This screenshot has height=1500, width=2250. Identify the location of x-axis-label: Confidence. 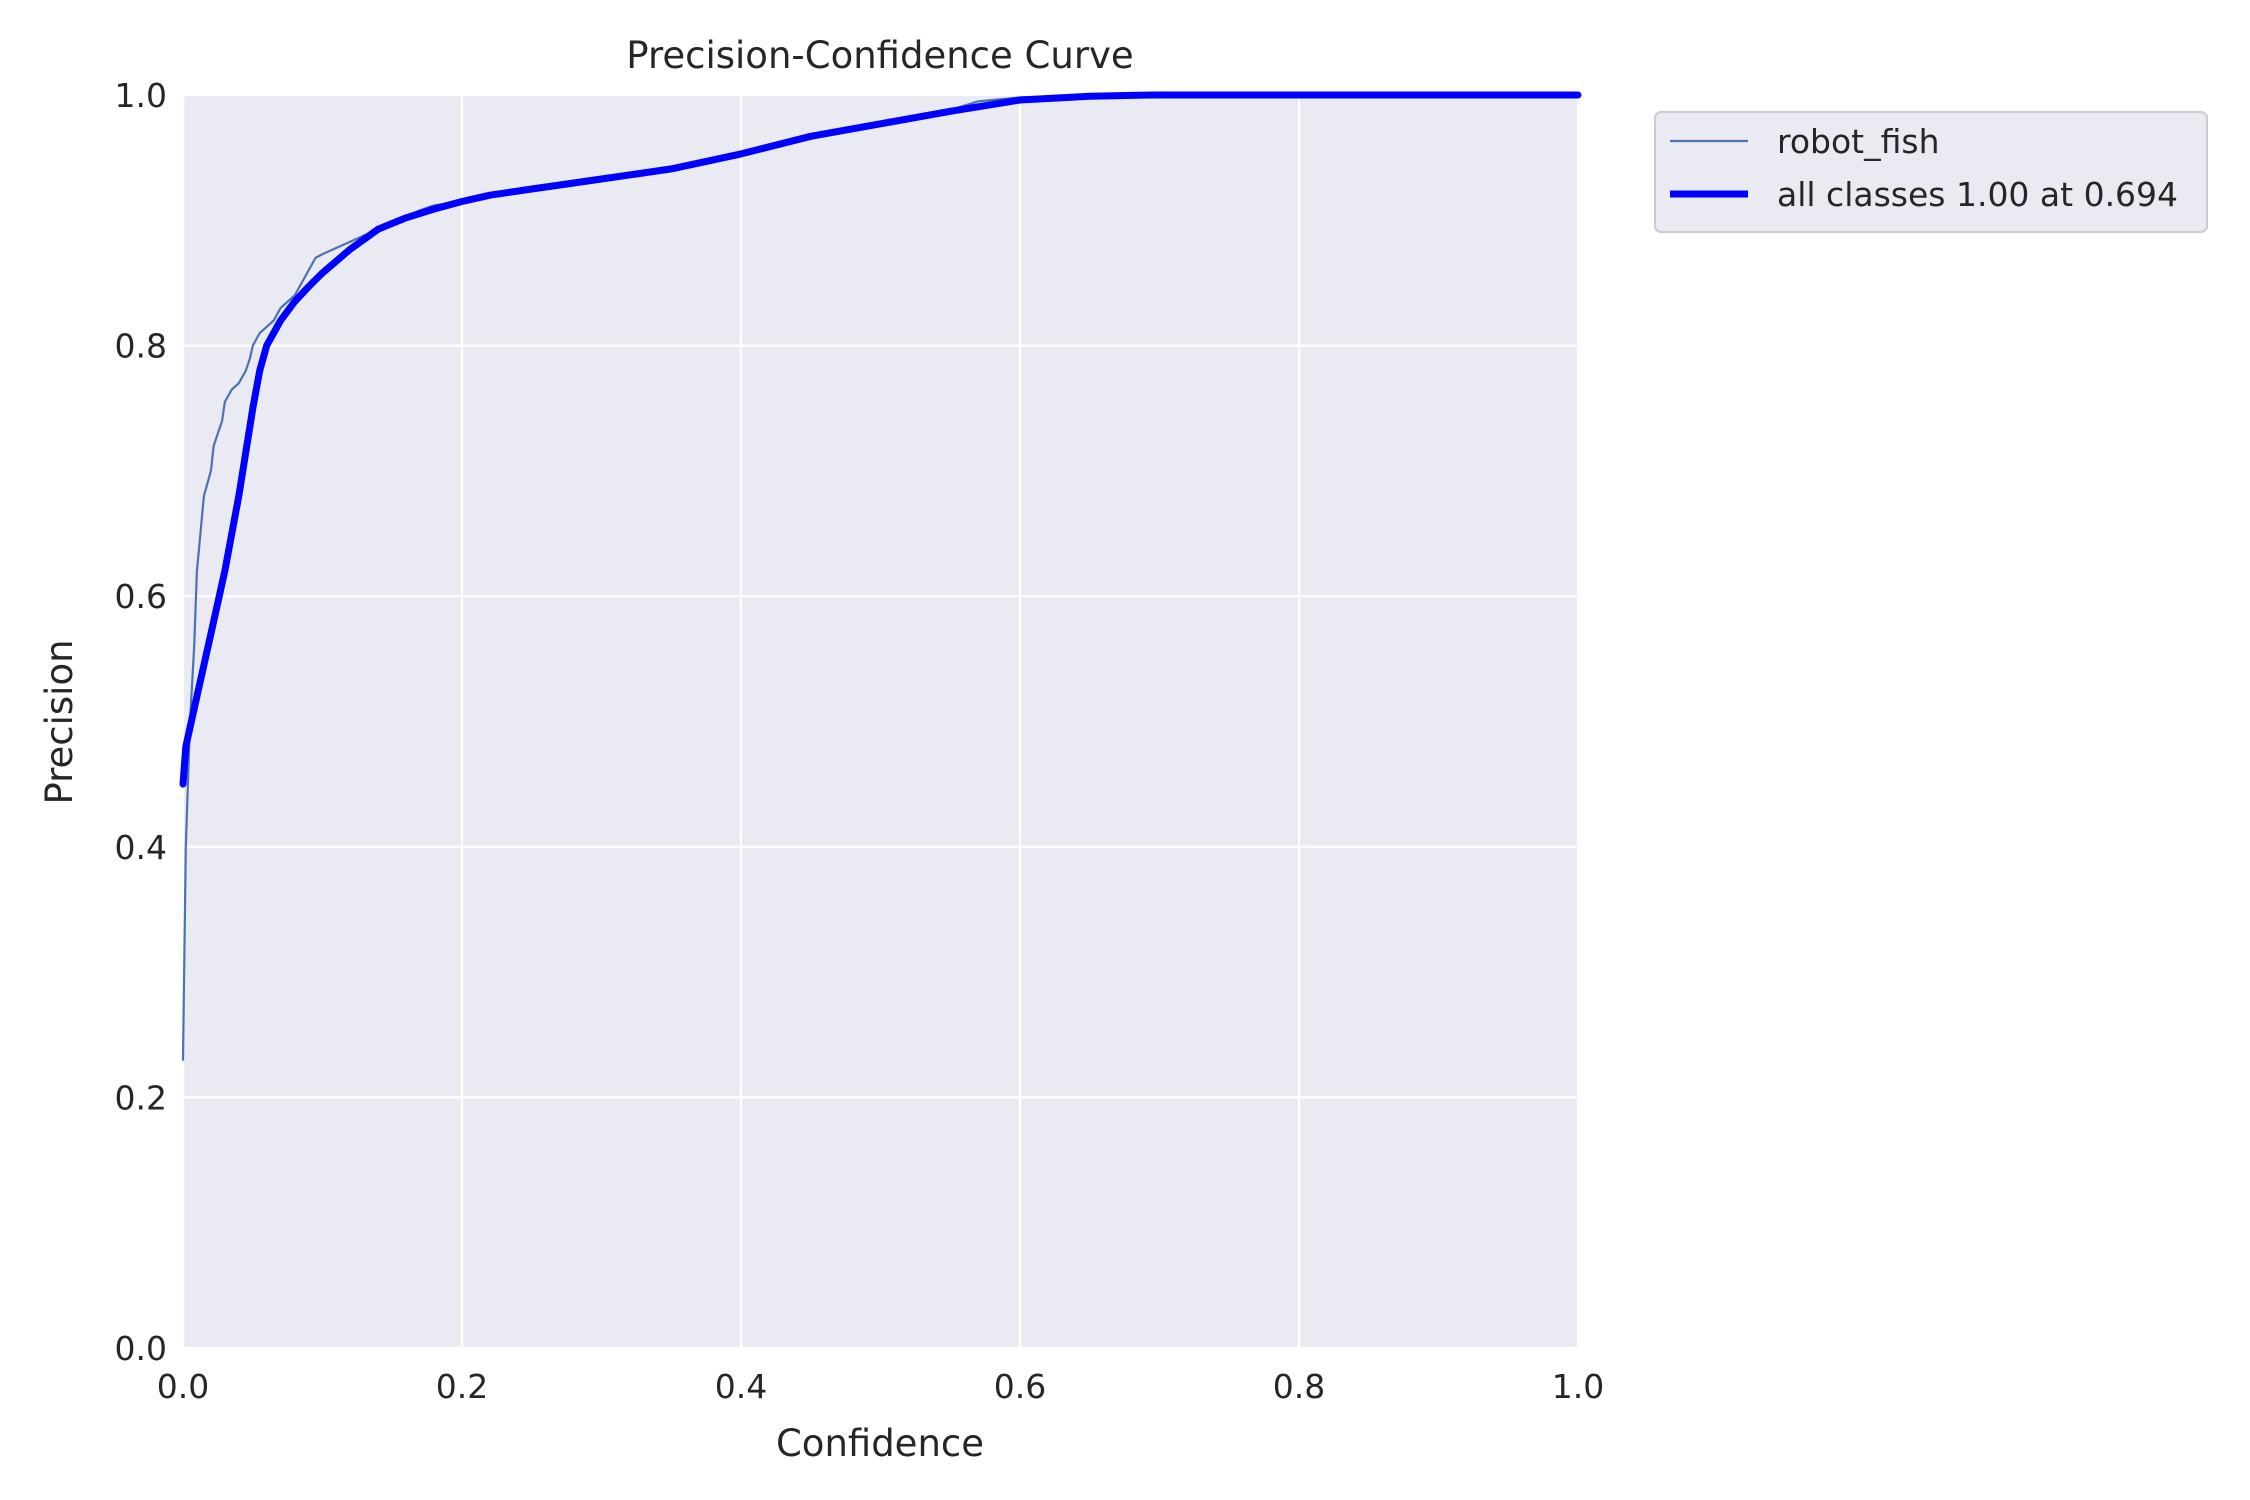
(880, 1443).